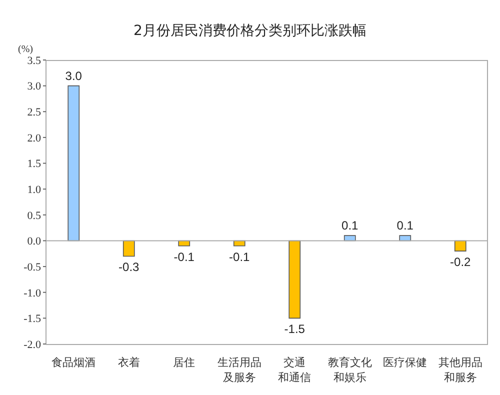  What do you see at coordinates (250, 31) in the screenshot?
I see `chart-title: 2月份居民消费价格分类别环比涨跌幅` at bounding box center [250, 31].